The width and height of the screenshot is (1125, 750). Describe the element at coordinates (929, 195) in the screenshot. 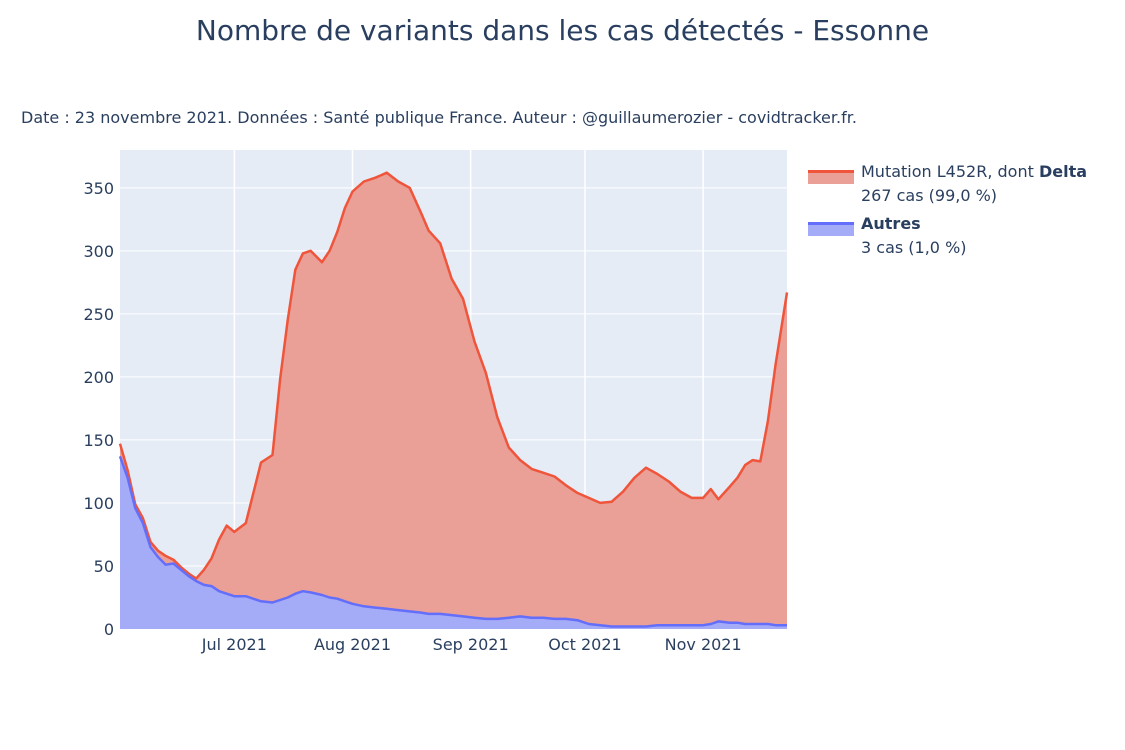

I see `legend-detail-delta: 267 cas (99,0 %)` at that location.